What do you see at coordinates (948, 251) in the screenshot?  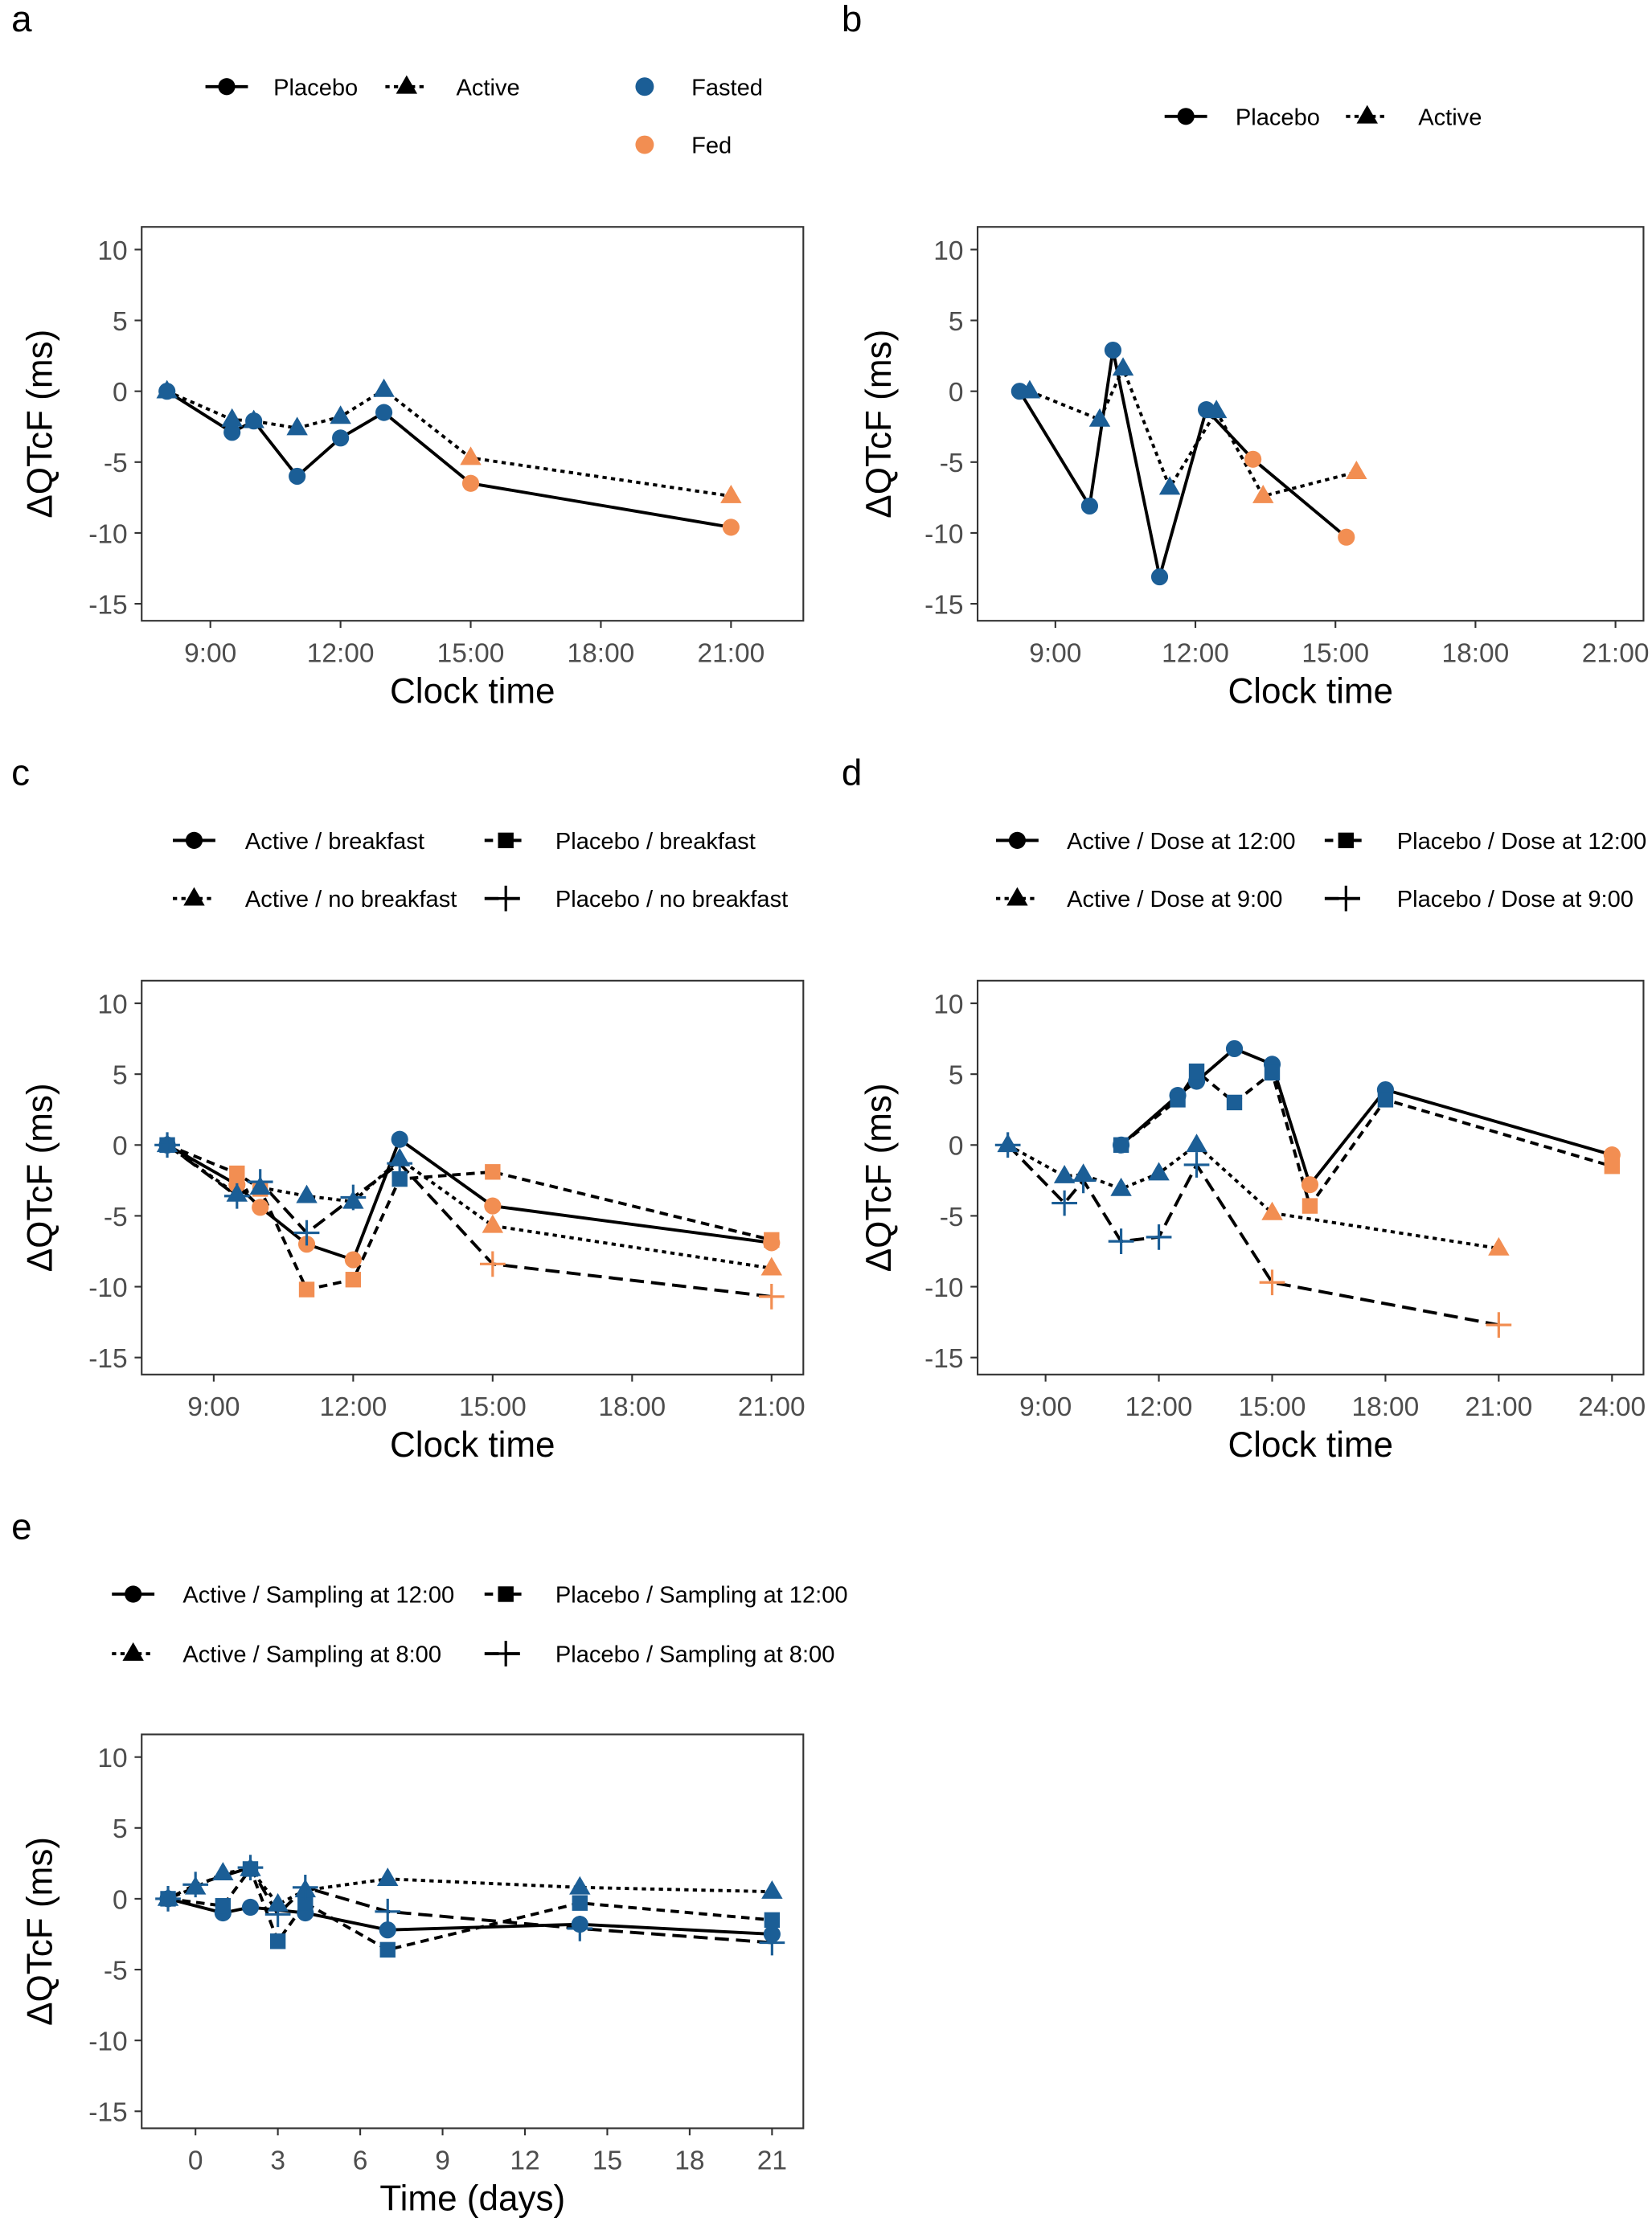 I see `y-tick-label: 10` at bounding box center [948, 251].